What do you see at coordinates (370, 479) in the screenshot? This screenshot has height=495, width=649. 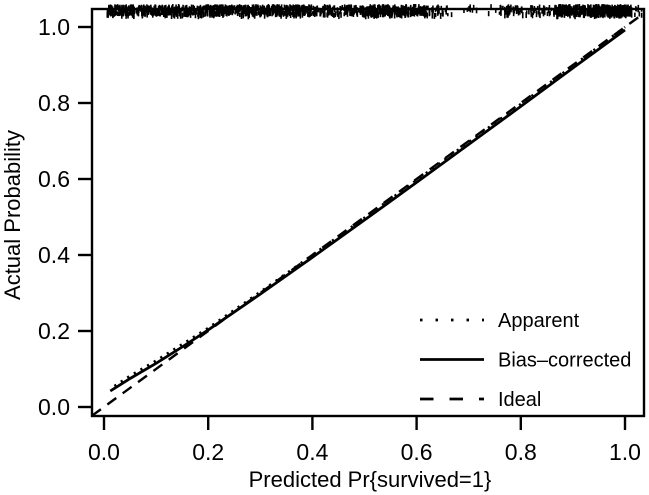 I see `x-axis-title: Predicted Pr{survived=1}` at bounding box center [370, 479].